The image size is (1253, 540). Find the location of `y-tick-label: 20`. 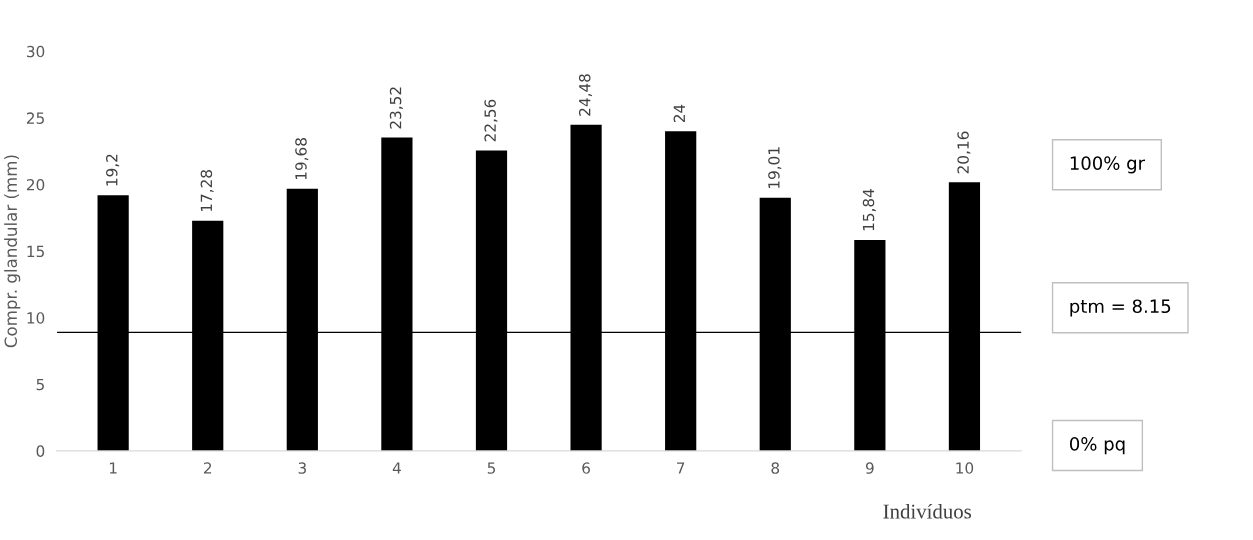

y-tick-label: 20 is located at coordinates (35, 184).